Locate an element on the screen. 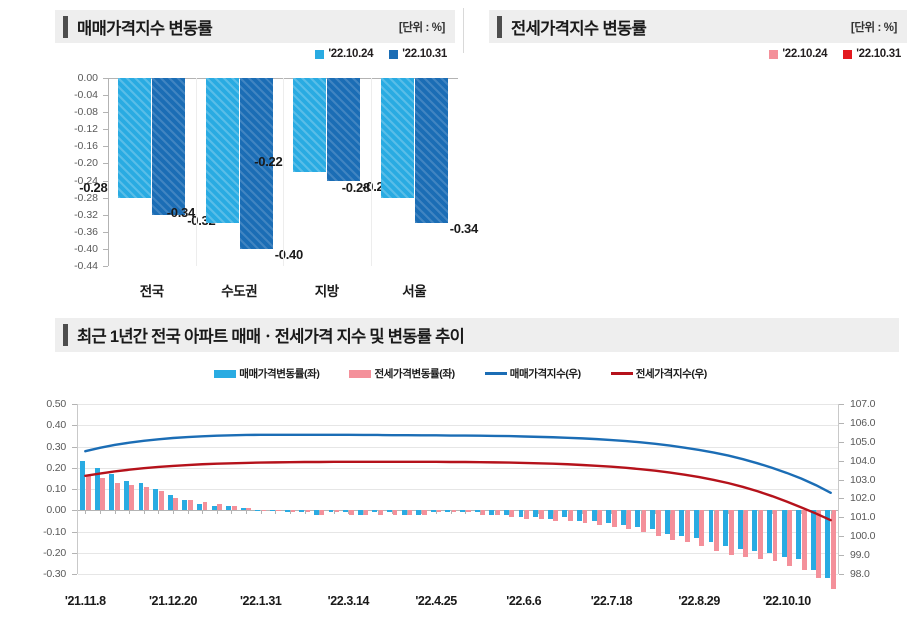  y-axis-right-tick-label: 98.0 is located at coordinates (860, 574).